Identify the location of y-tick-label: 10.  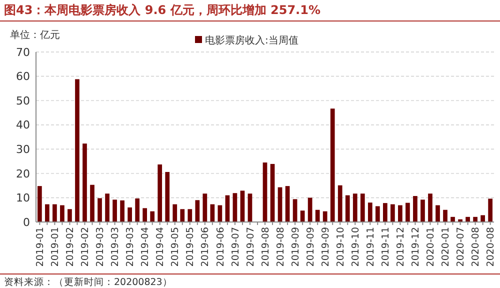
(23, 198).